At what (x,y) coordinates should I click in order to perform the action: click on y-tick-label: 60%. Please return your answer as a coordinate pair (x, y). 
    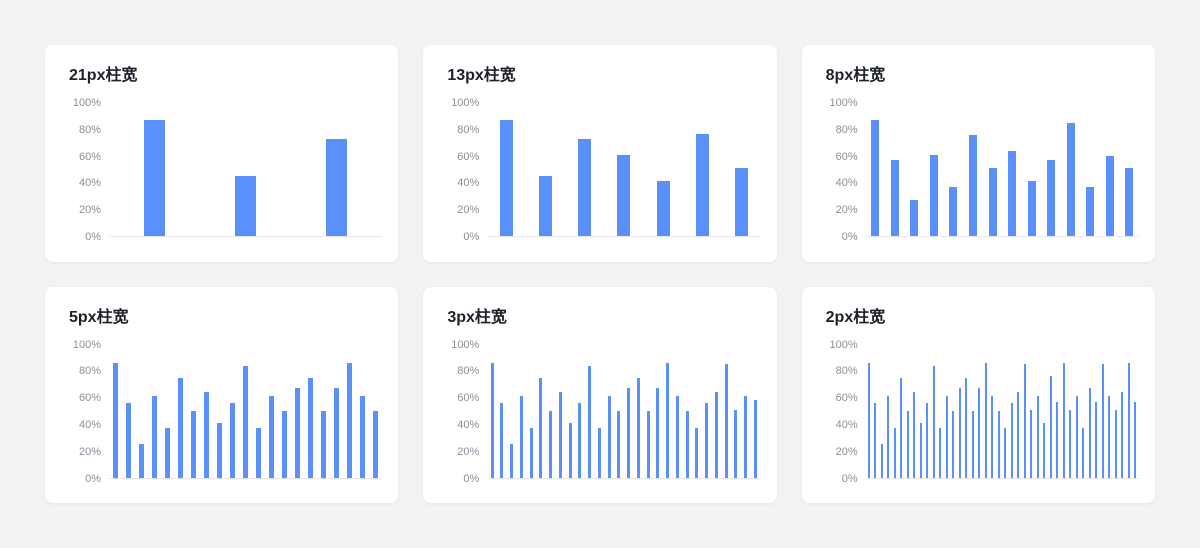
    Looking at the image, I should click on (468, 156).